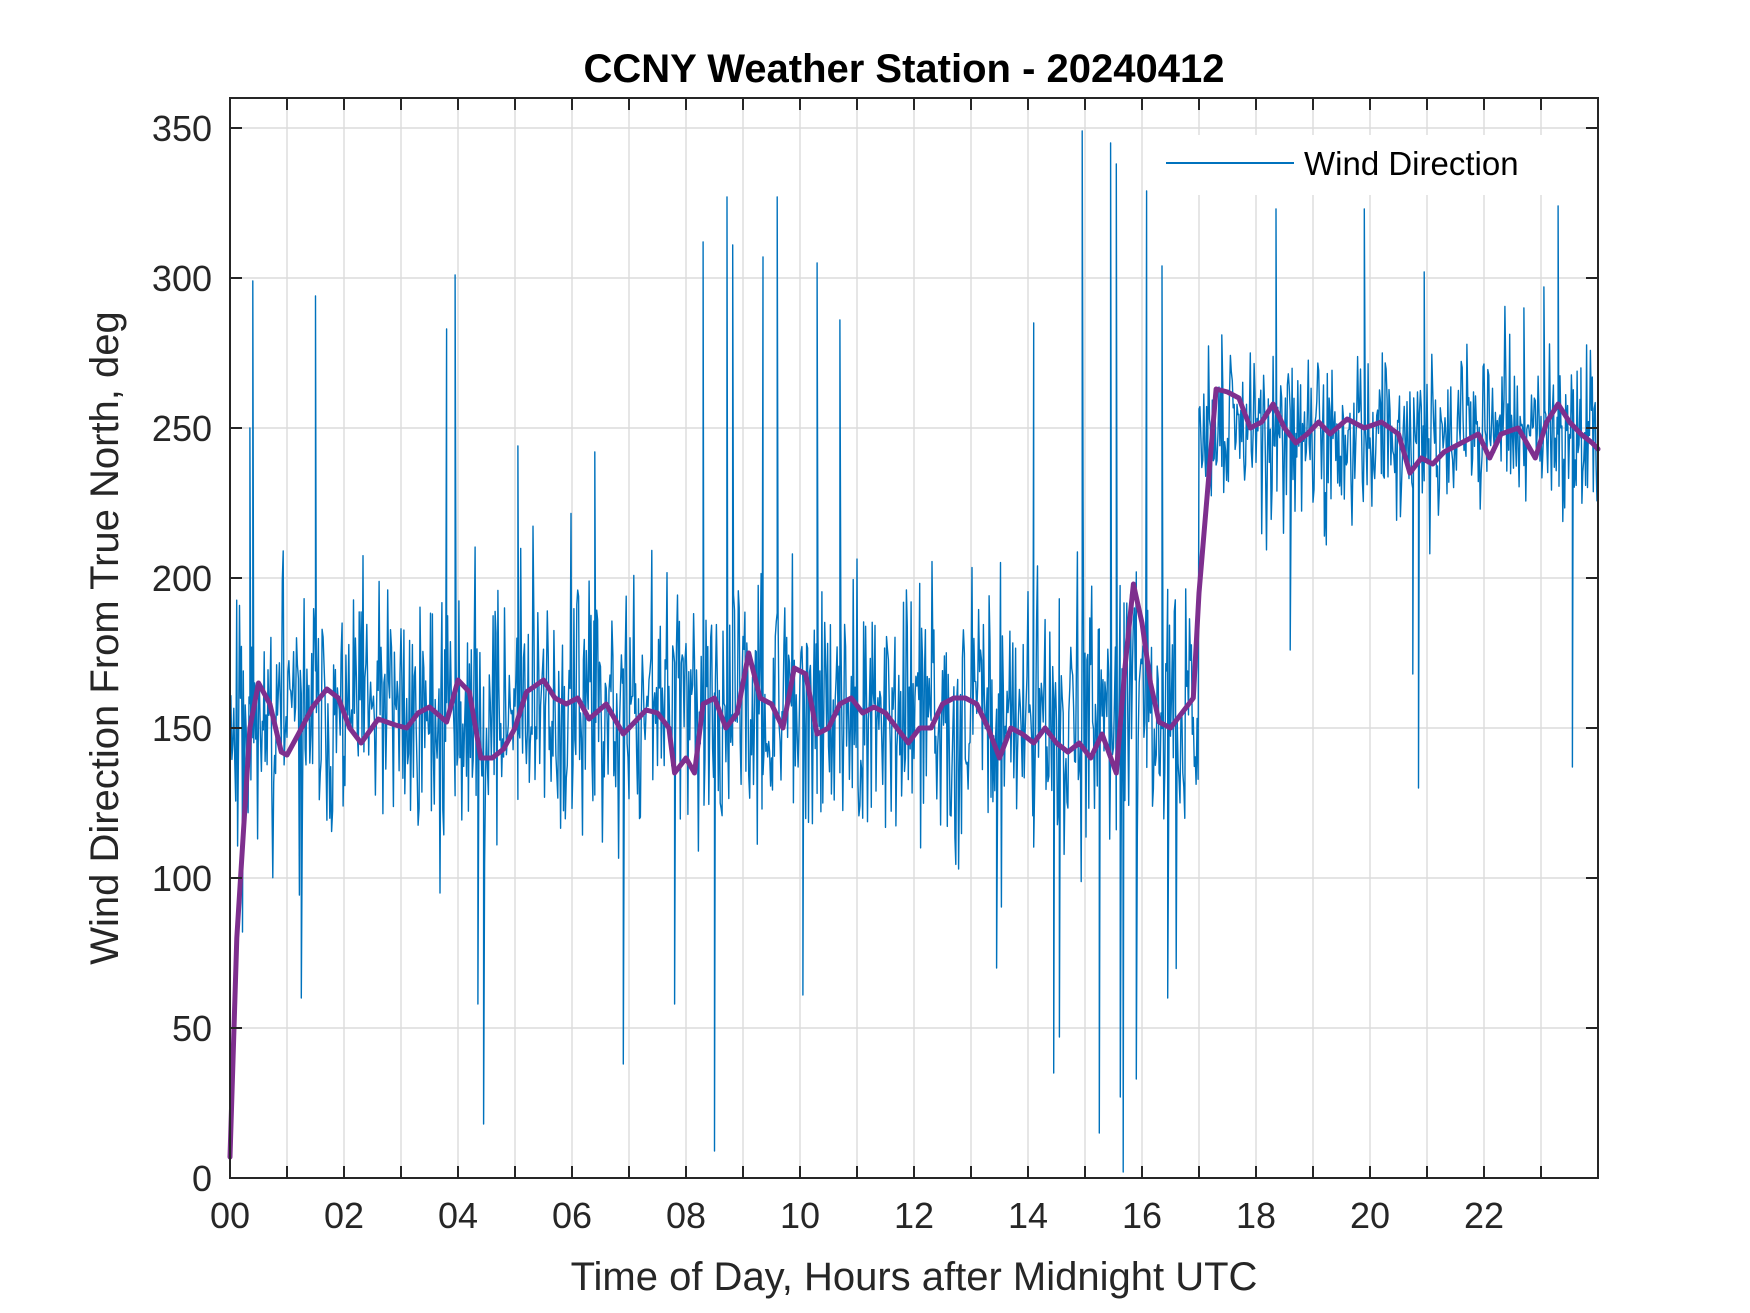 The width and height of the screenshot is (1750, 1313). I want to click on x-tick-label: 08, so click(686, 1215).